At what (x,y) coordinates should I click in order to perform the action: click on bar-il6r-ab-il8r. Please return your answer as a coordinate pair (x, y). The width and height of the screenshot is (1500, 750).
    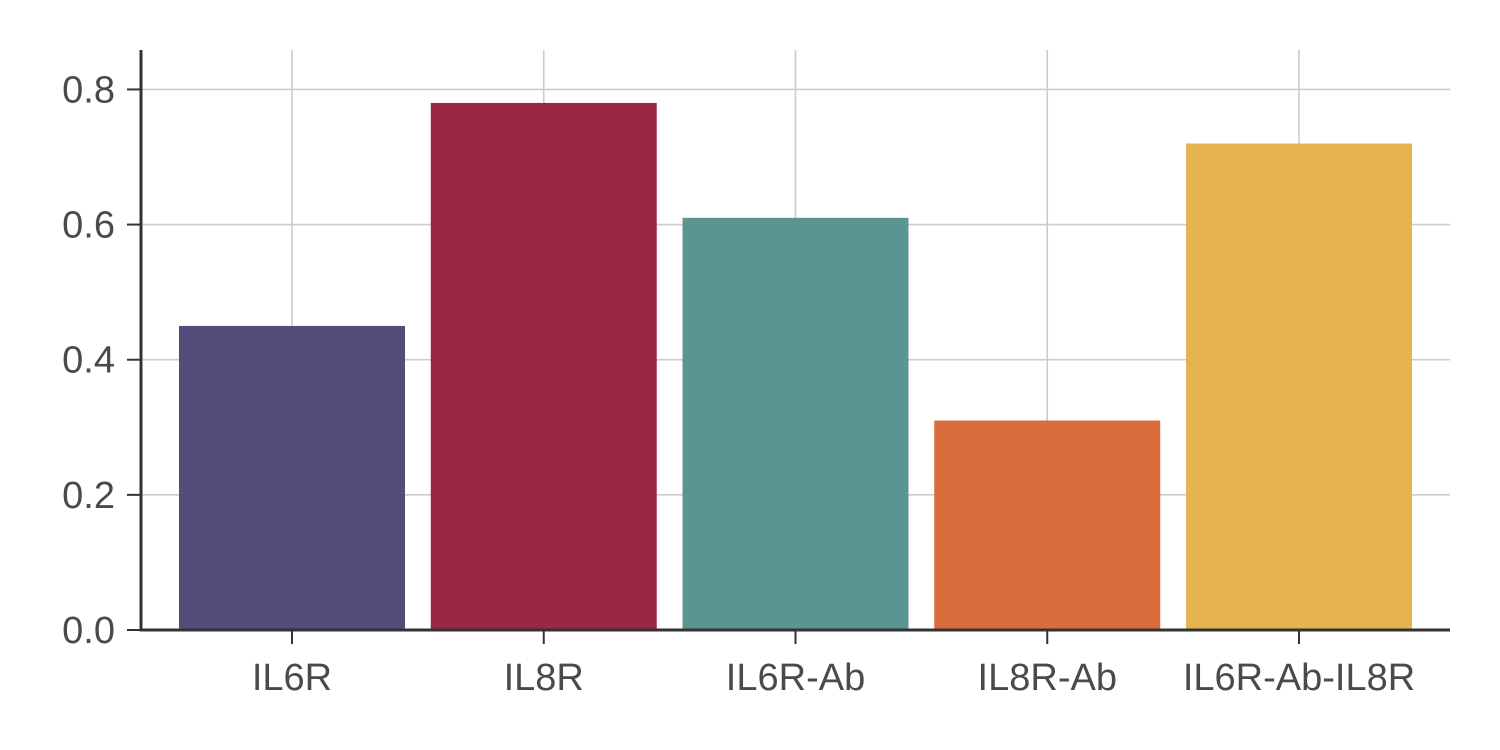
    Looking at the image, I should click on (1299, 386).